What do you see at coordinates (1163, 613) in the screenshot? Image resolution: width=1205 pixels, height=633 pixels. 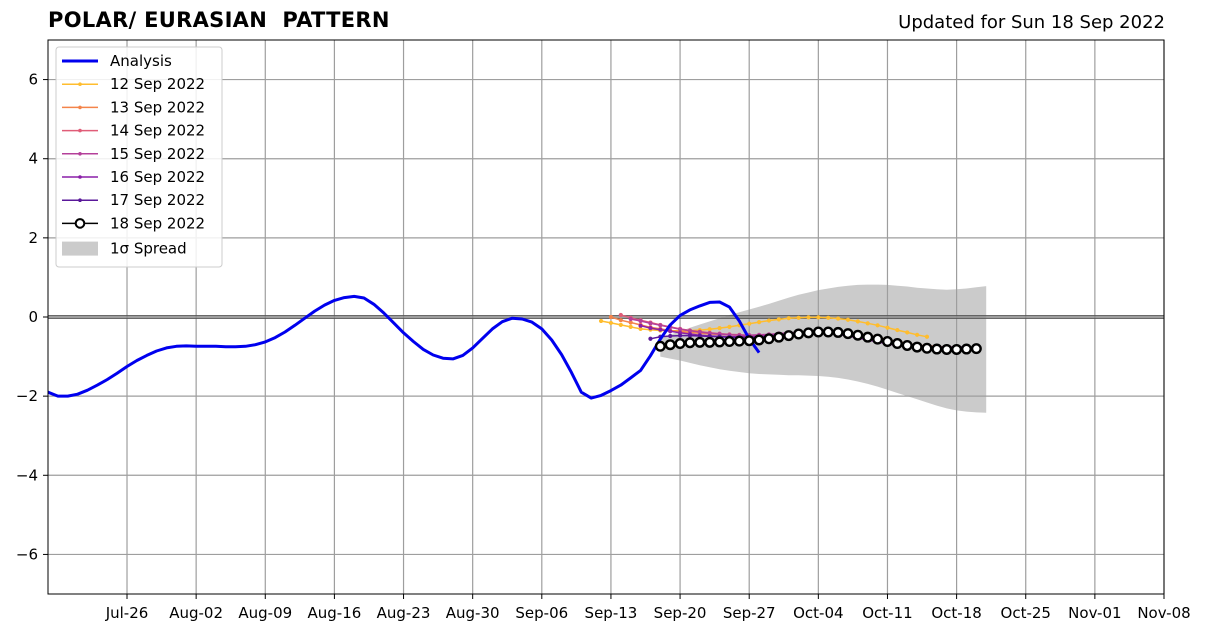 I see `x-tick-label: Nov-08` at bounding box center [1163, 613].